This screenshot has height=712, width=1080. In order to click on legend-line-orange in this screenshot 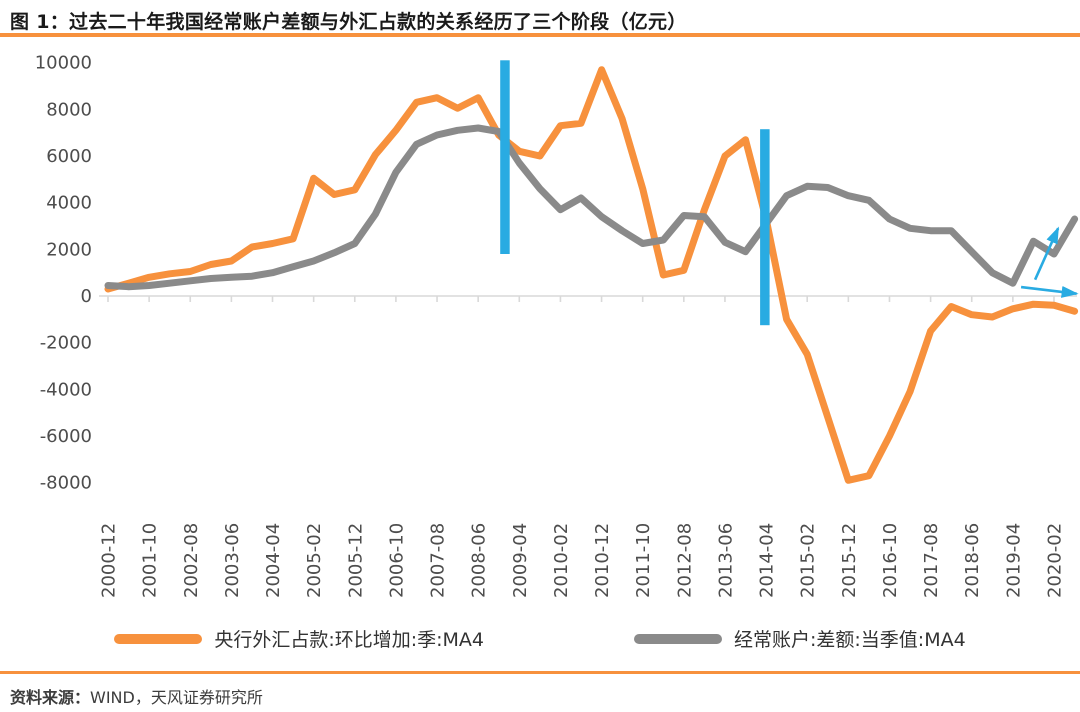, I will do `click(158, 638)`.